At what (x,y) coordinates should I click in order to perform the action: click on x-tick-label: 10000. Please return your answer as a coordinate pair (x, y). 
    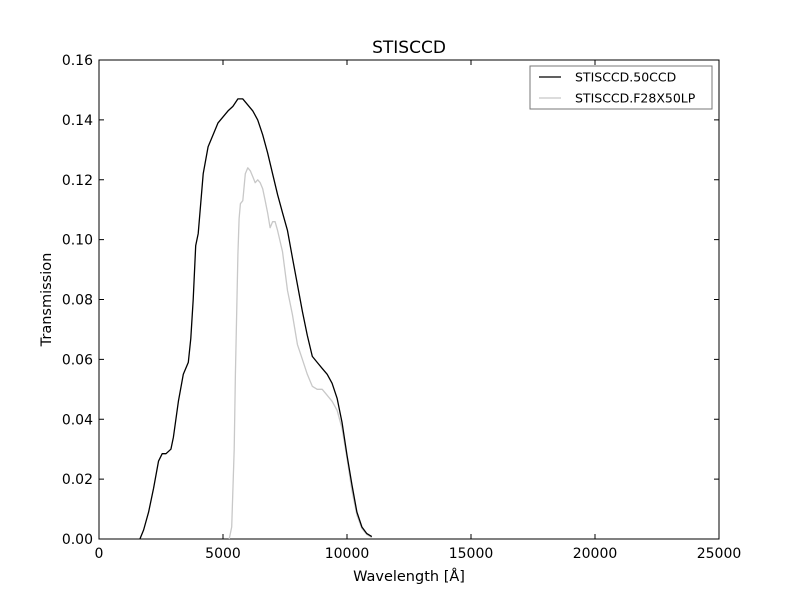
    Looking at the image, I should click on (347, 554).